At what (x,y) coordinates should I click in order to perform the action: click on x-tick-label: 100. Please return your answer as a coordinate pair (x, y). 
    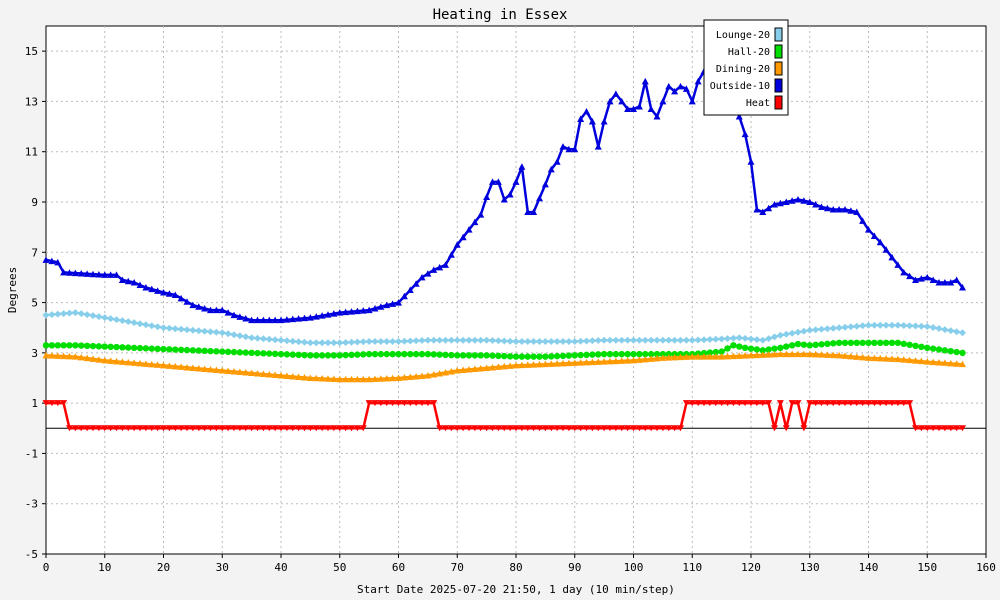
    Looking at the image, I should click on (634, 567).